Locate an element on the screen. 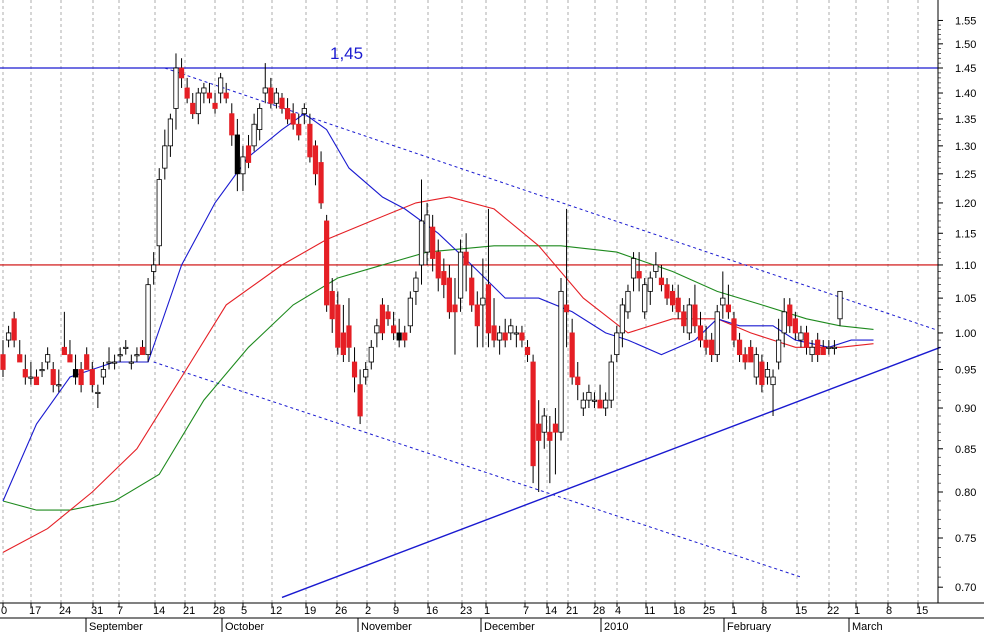 The width and height of the screenshot is (984, 632). x-tick-label: 5 is located at coordinates (244, 611).